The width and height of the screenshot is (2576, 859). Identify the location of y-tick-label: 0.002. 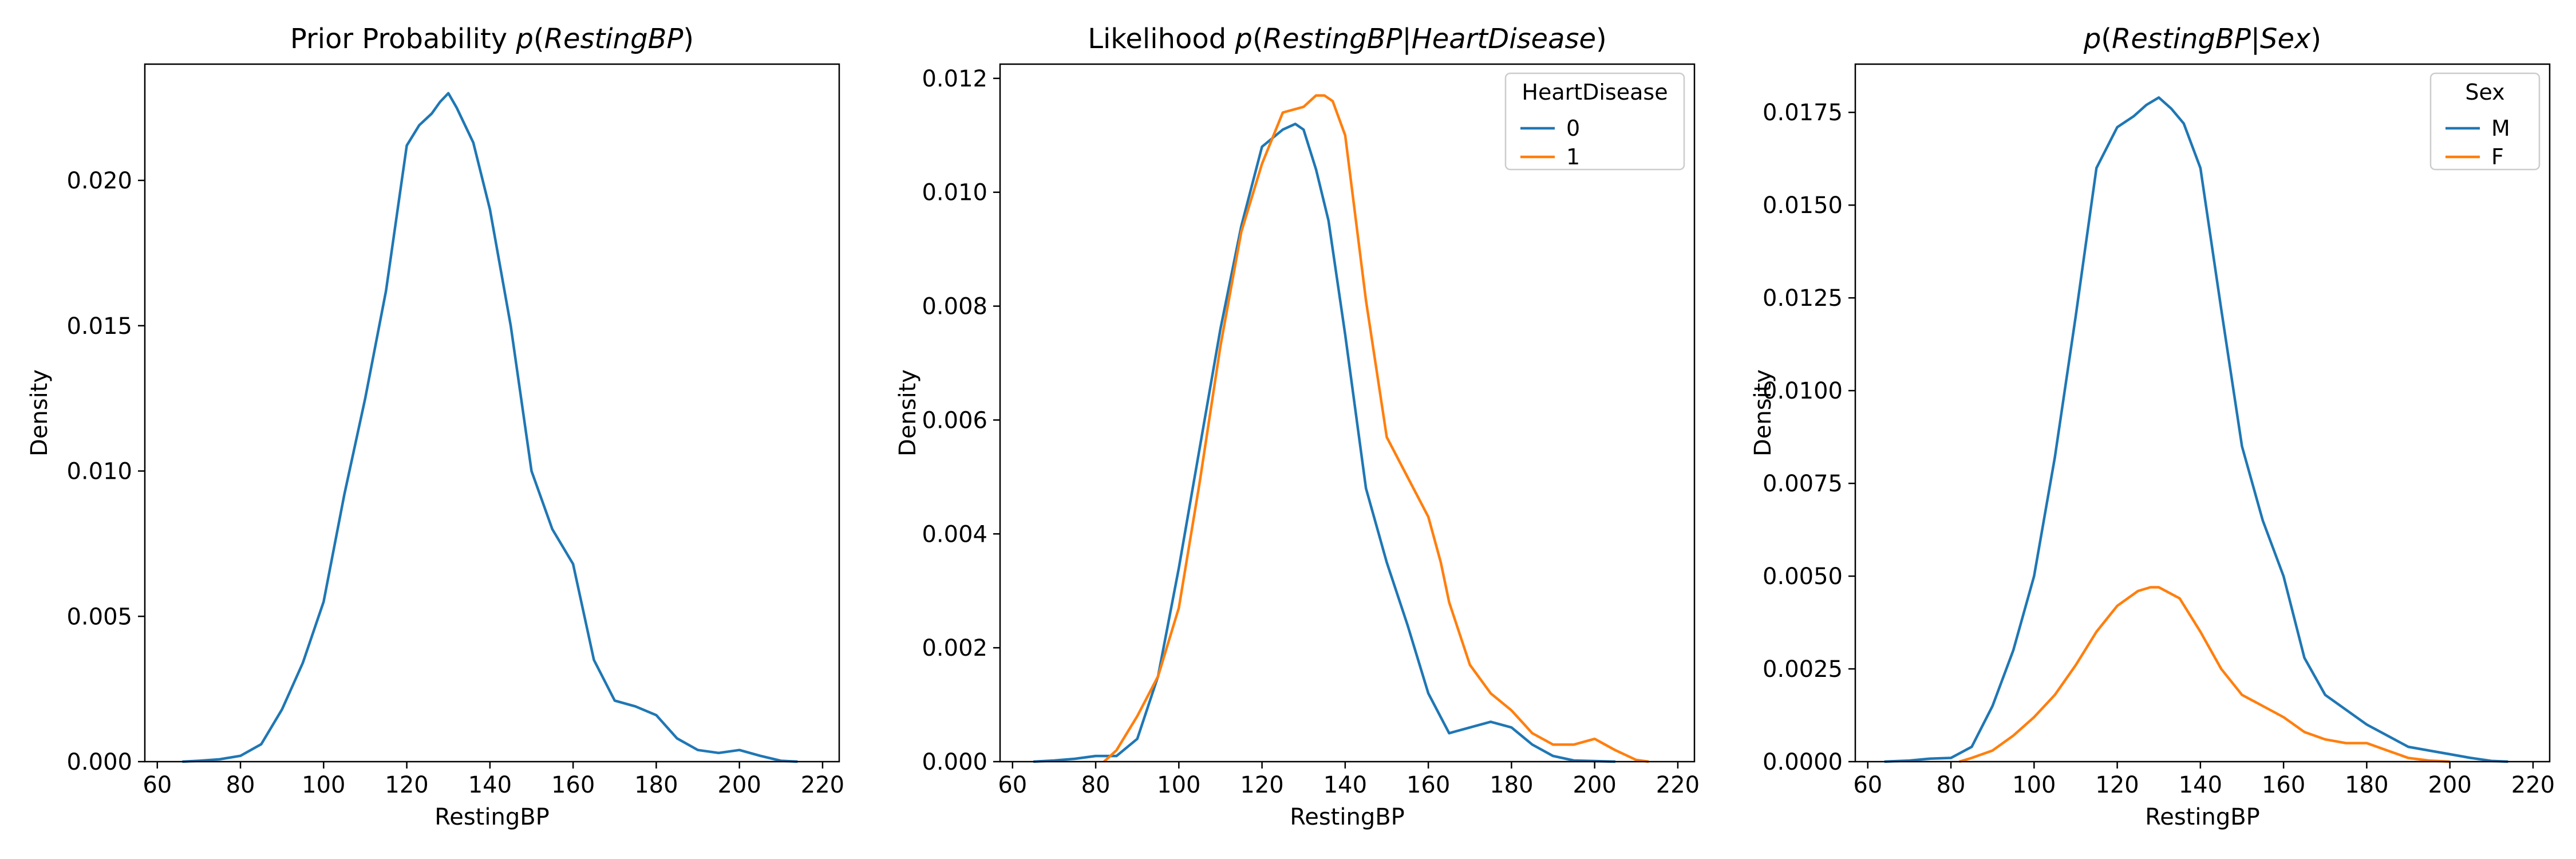
(954, 648).